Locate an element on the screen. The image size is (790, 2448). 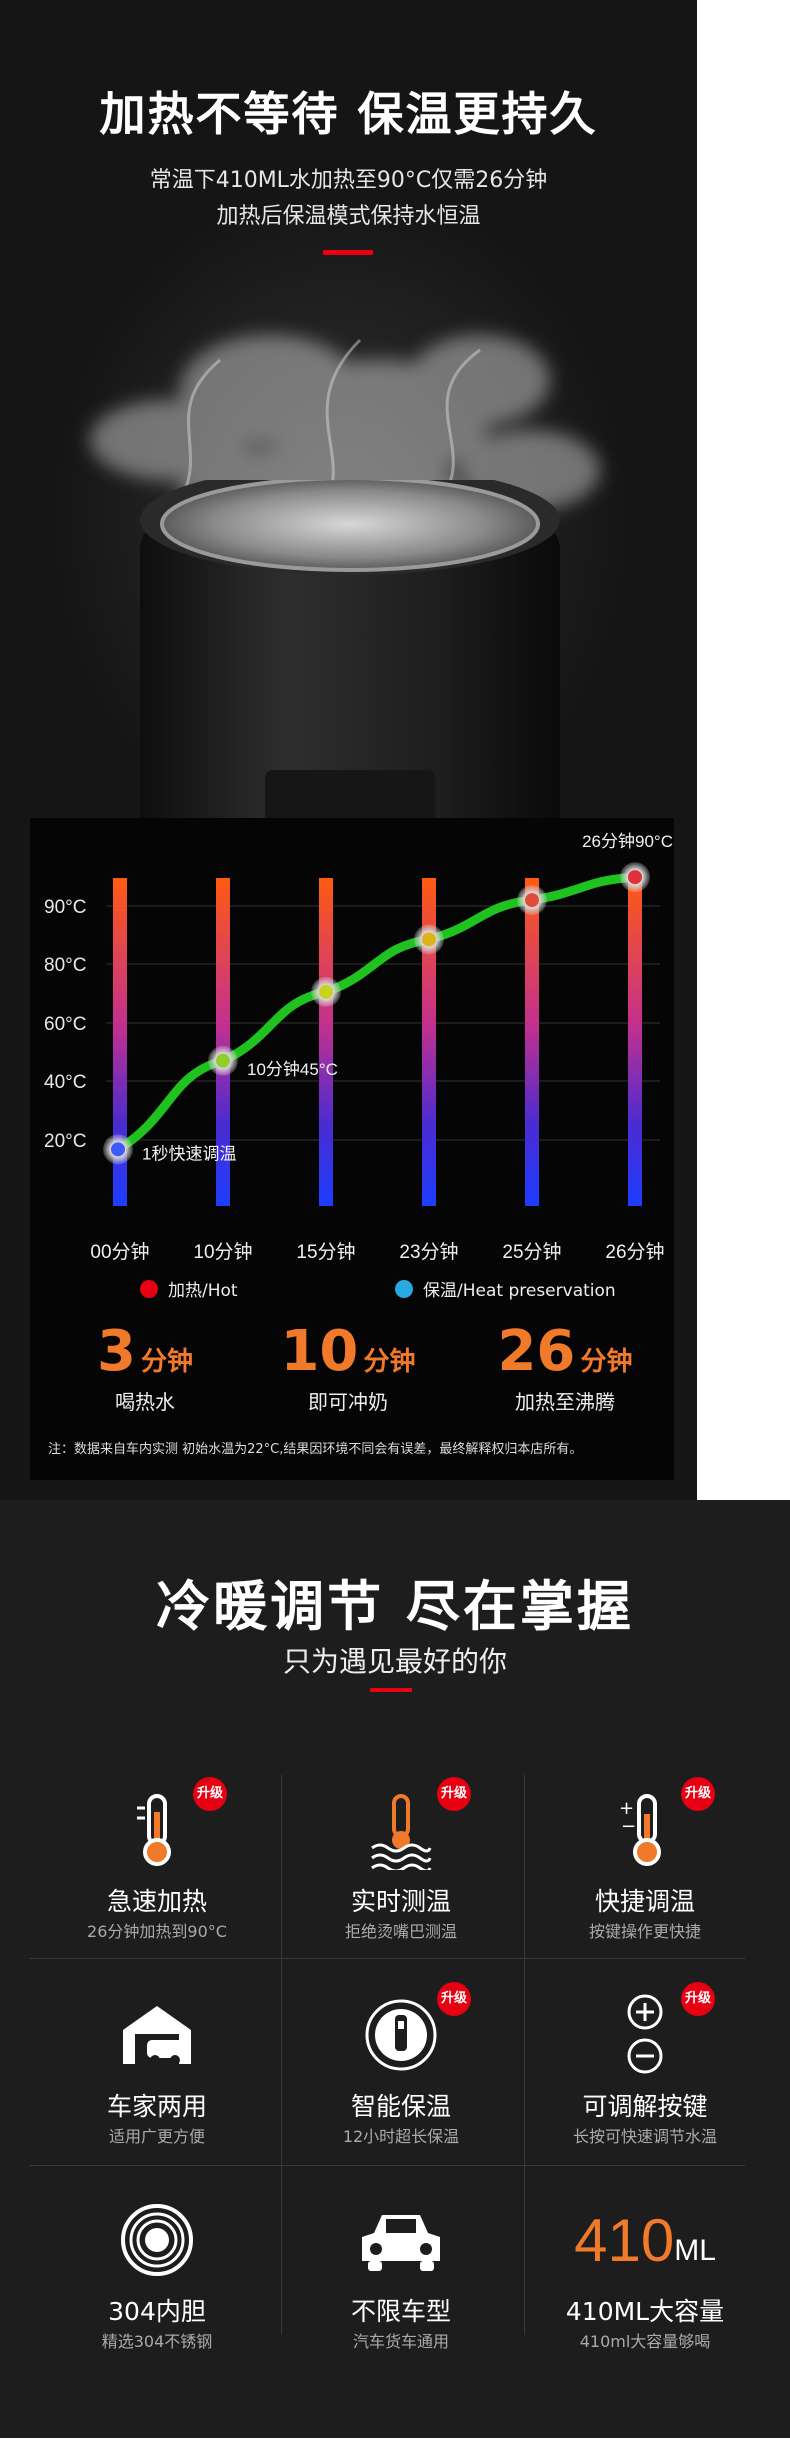
stat-2-unit: 分钟 is located at coordinates (389, 1362).